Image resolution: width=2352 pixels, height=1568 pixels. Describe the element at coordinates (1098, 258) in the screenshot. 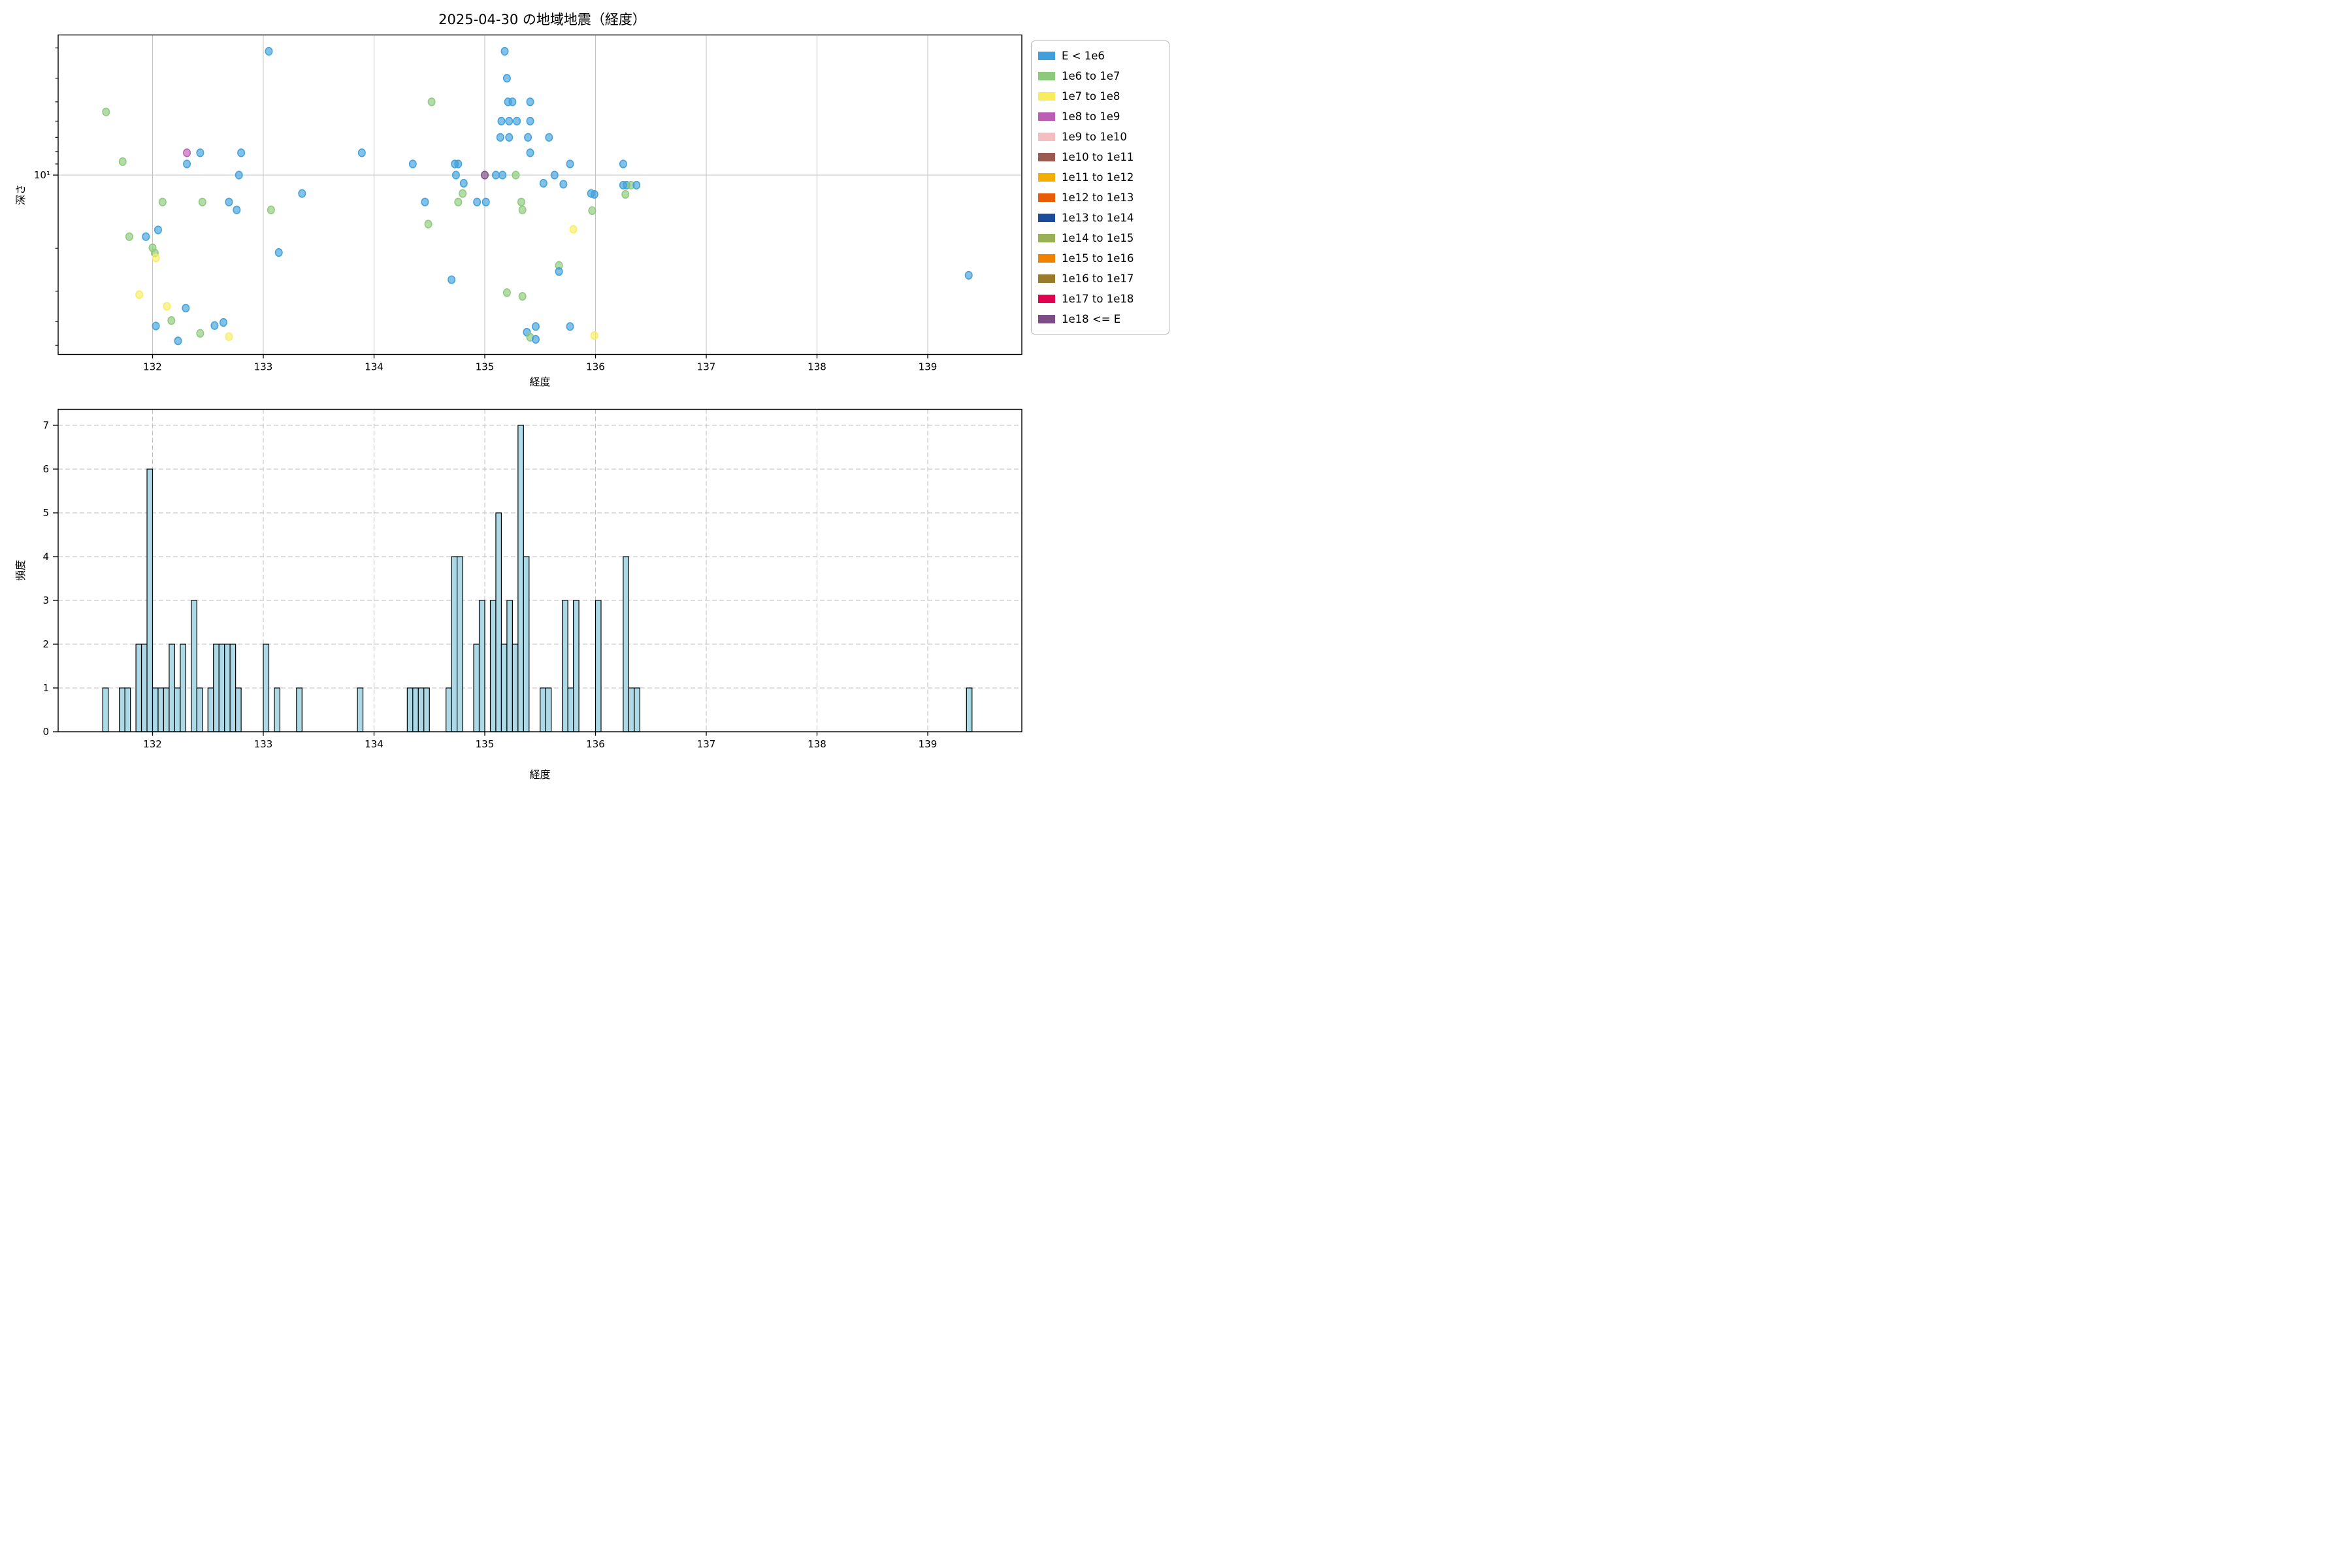

I see `legend-label: 1e15 to 1e16` at that location.